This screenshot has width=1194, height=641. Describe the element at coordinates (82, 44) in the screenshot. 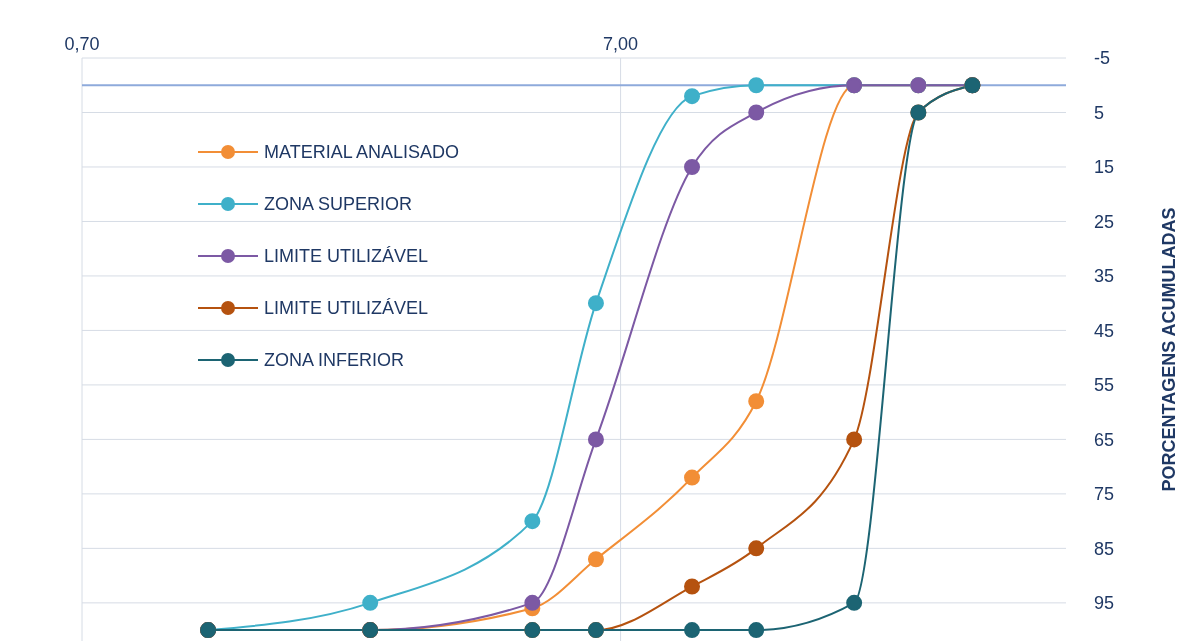

I see `x-tick-label: 0,70` at that location.